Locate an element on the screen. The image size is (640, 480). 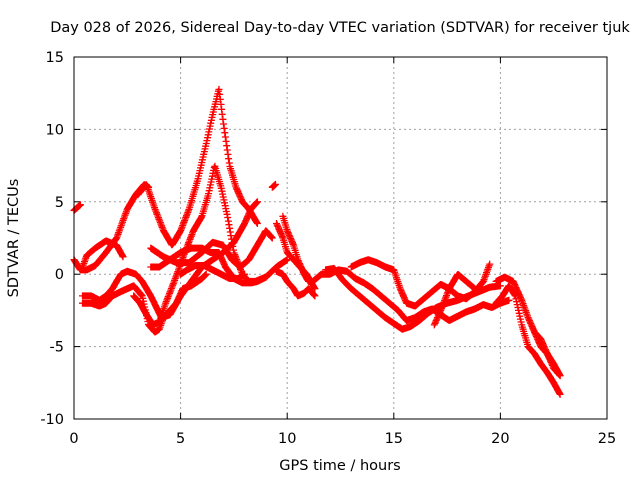
x-tick-label: 20 is located at coordinates (500, 439).